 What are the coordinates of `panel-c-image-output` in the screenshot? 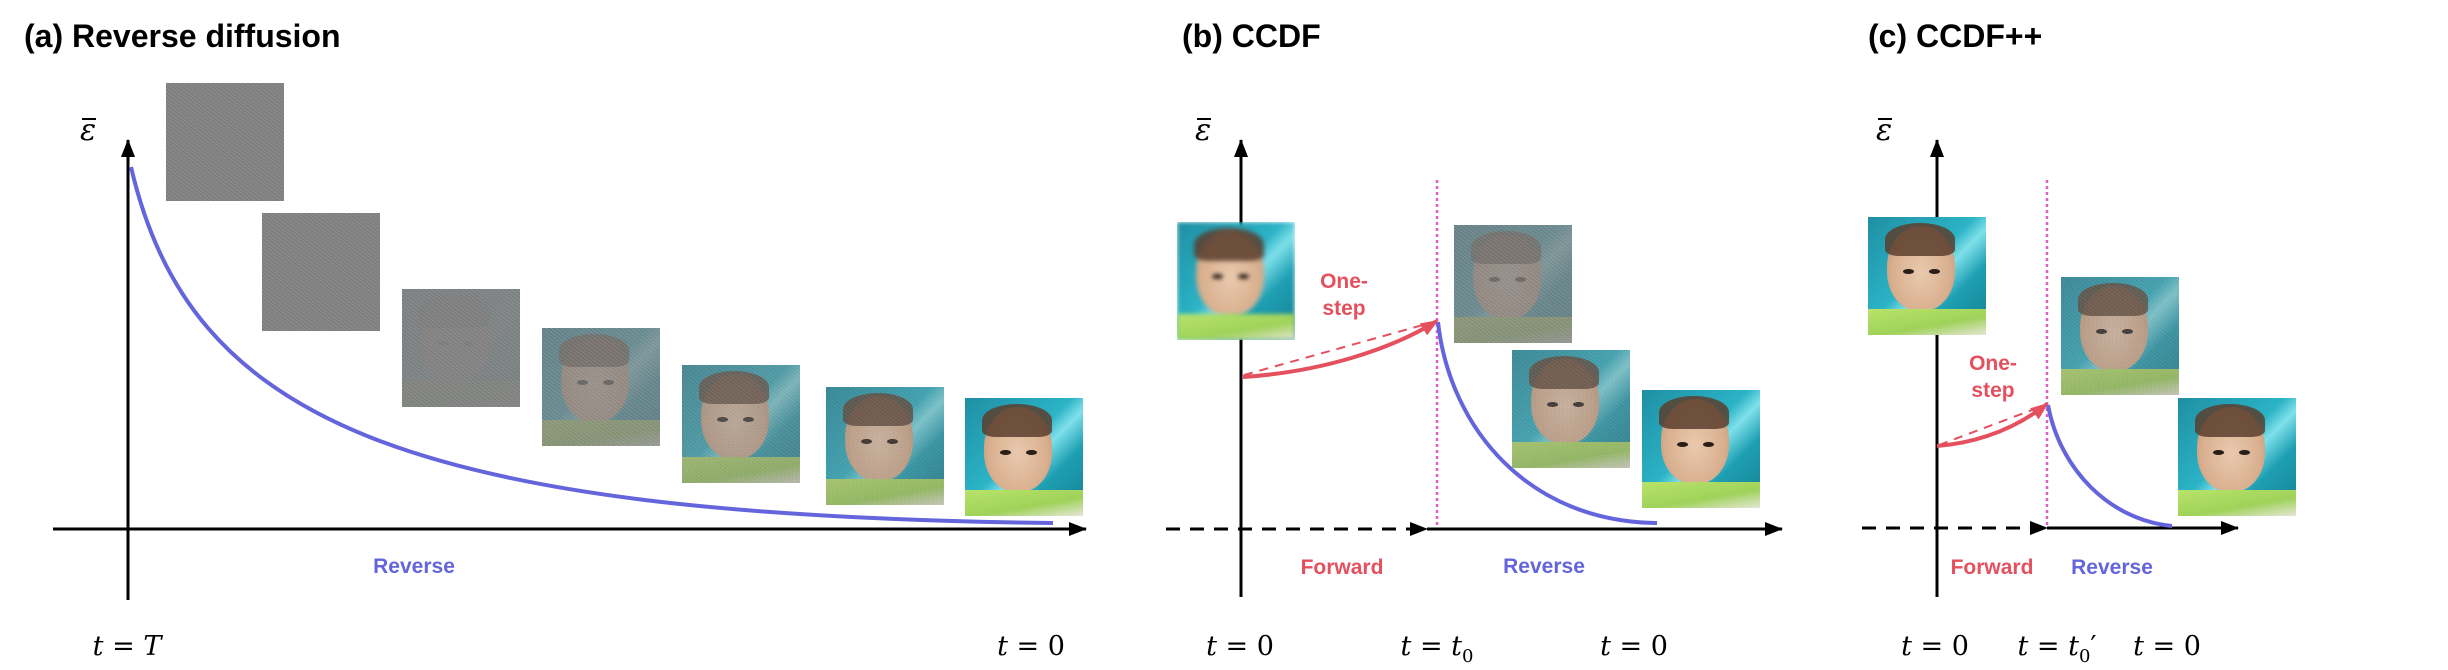 It's located at (2237, 457).